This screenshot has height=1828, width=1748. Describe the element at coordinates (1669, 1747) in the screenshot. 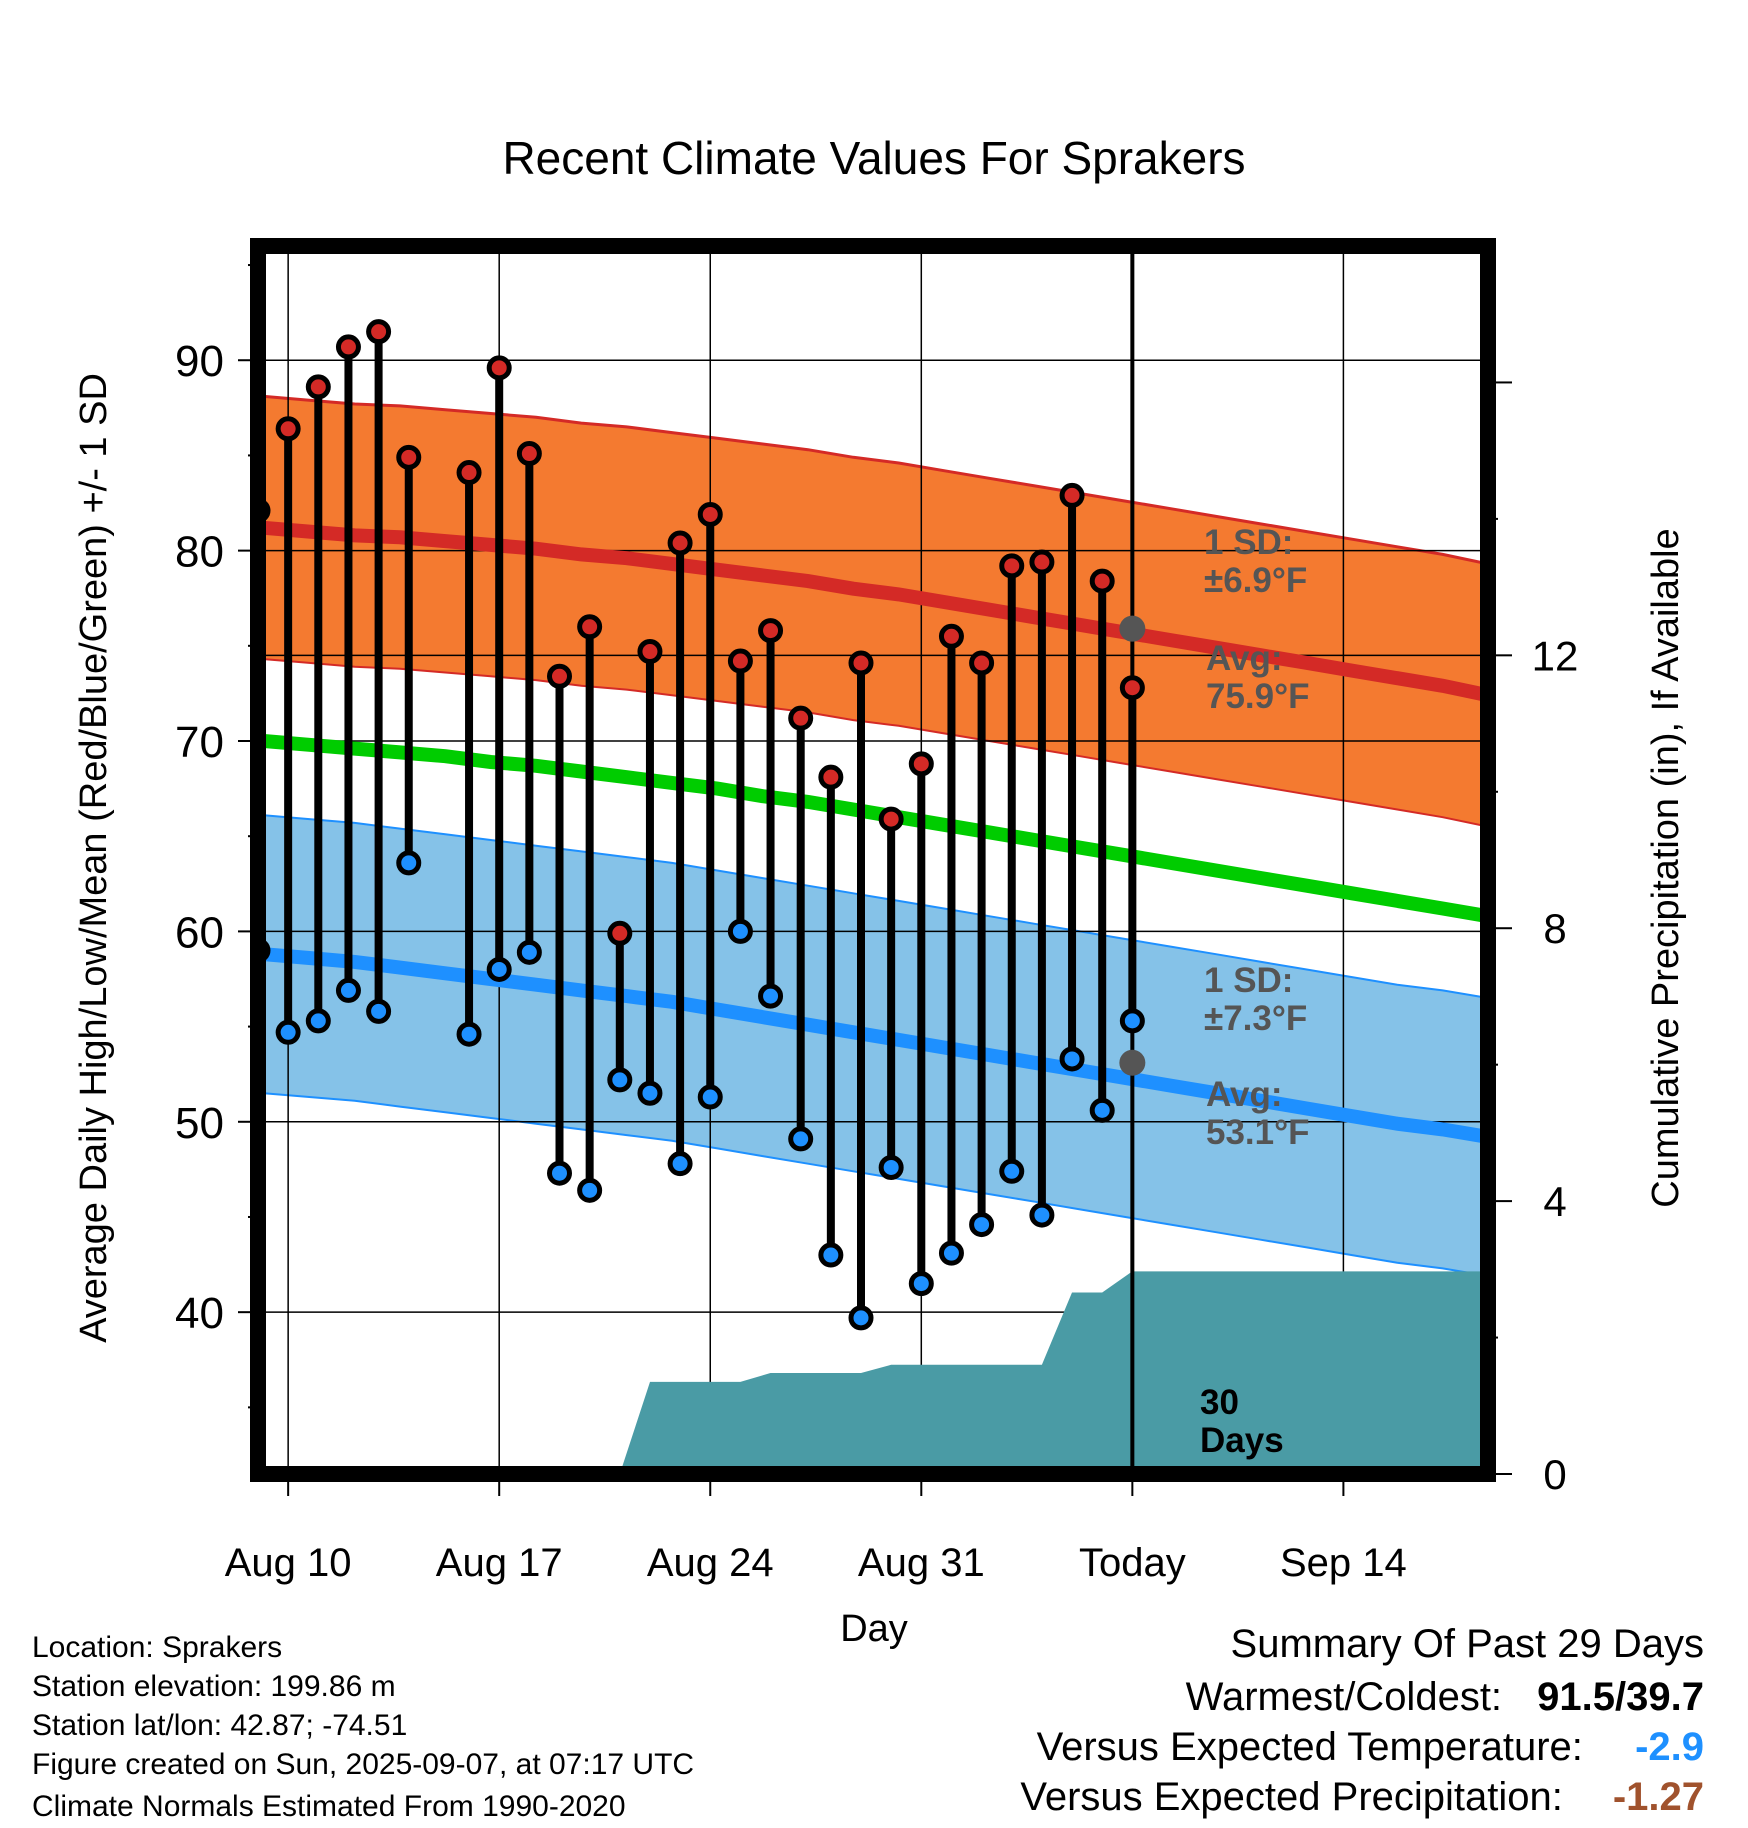

I see `temp-vs-expected-value: -2.9` at that location.